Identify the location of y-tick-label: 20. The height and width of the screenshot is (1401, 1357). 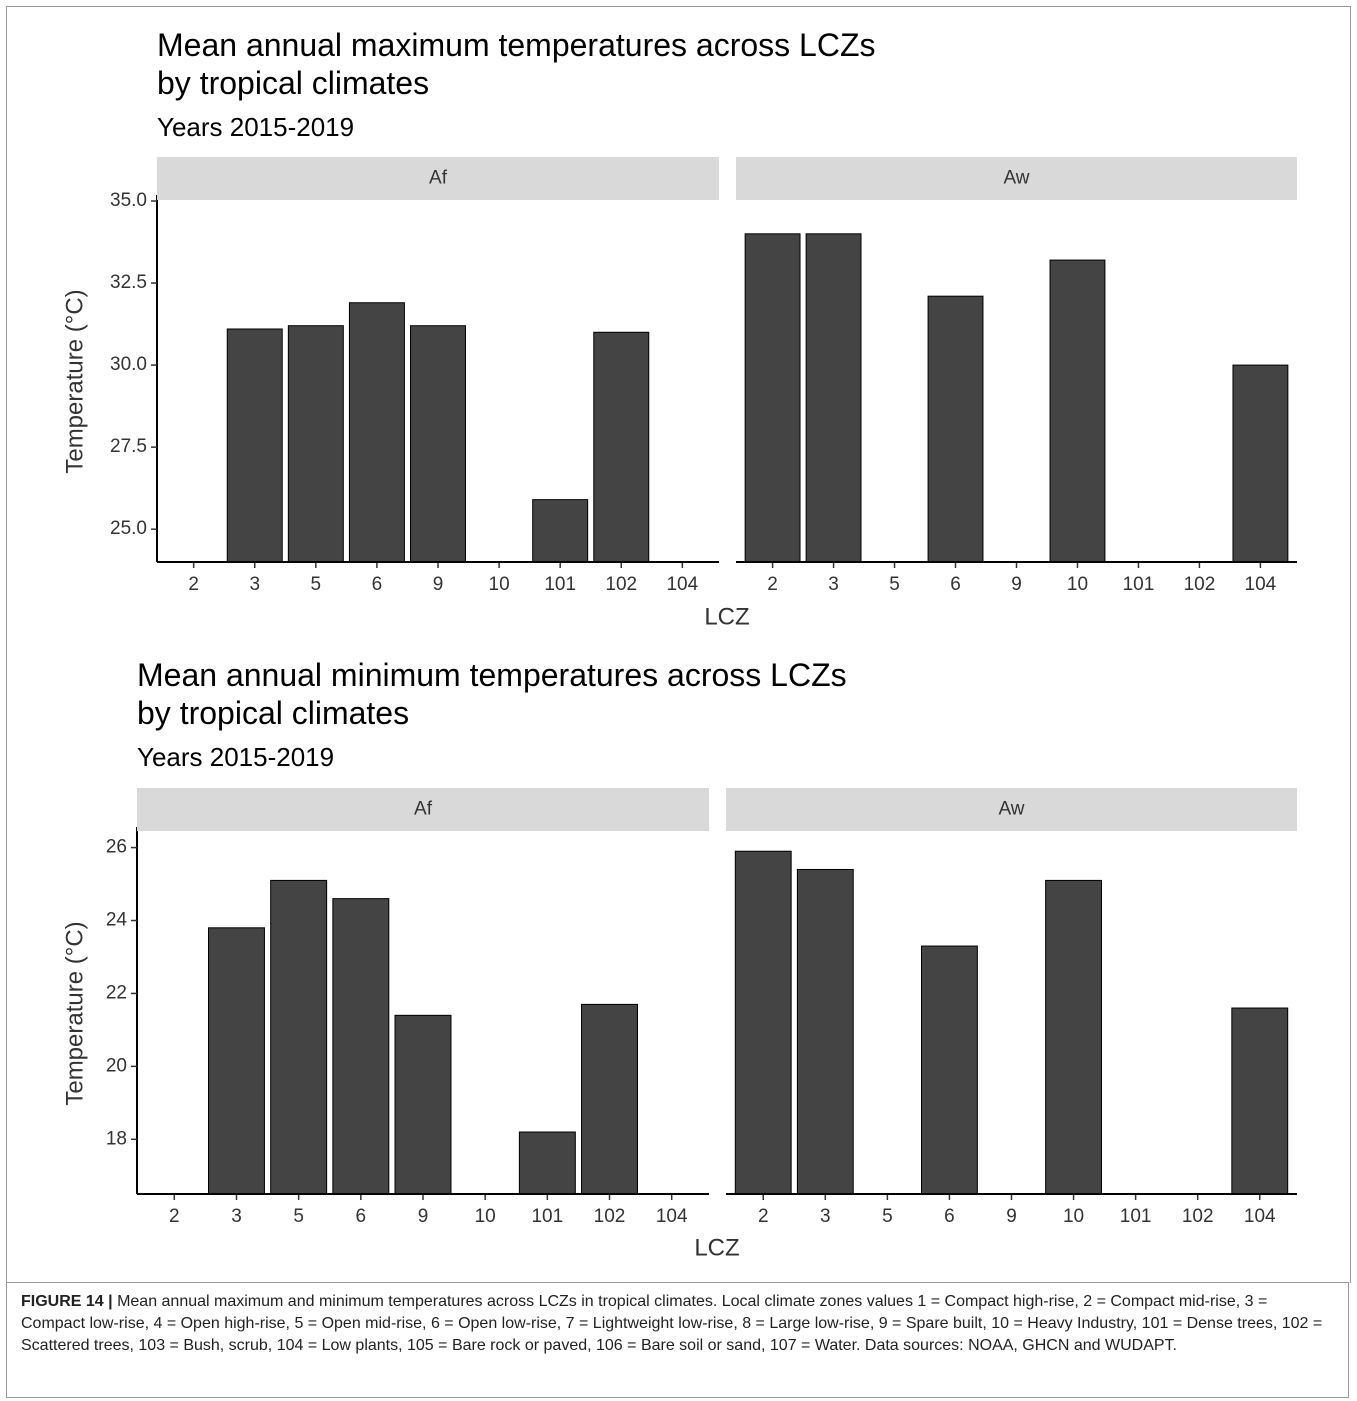
(116, 1065).